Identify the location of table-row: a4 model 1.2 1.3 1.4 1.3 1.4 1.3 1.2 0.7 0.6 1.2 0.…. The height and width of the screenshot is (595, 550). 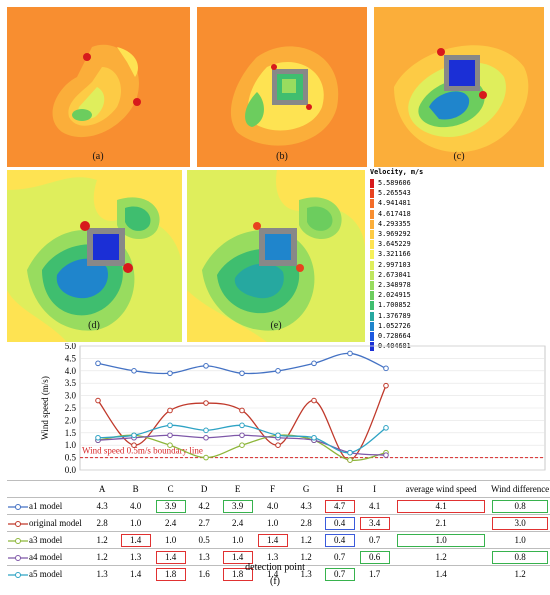
(278, 557).